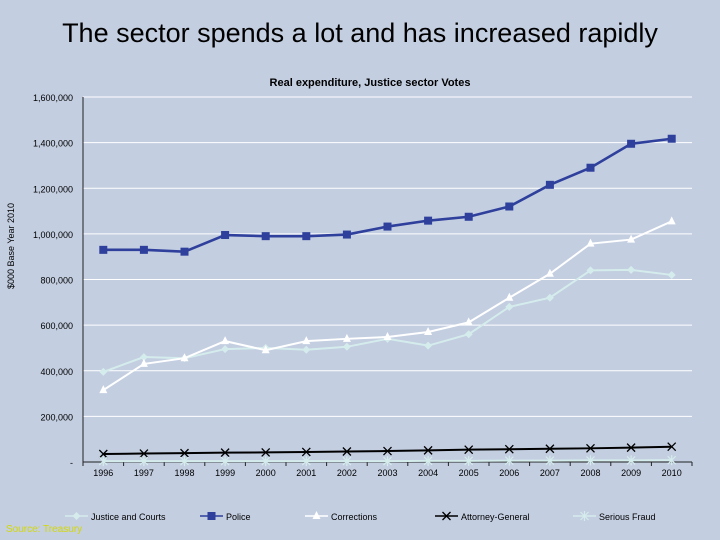 The image size is (720, 540). Describe the element at coordinates (238, 517) in the screenshot. I see `legend-label: Police` at that location.